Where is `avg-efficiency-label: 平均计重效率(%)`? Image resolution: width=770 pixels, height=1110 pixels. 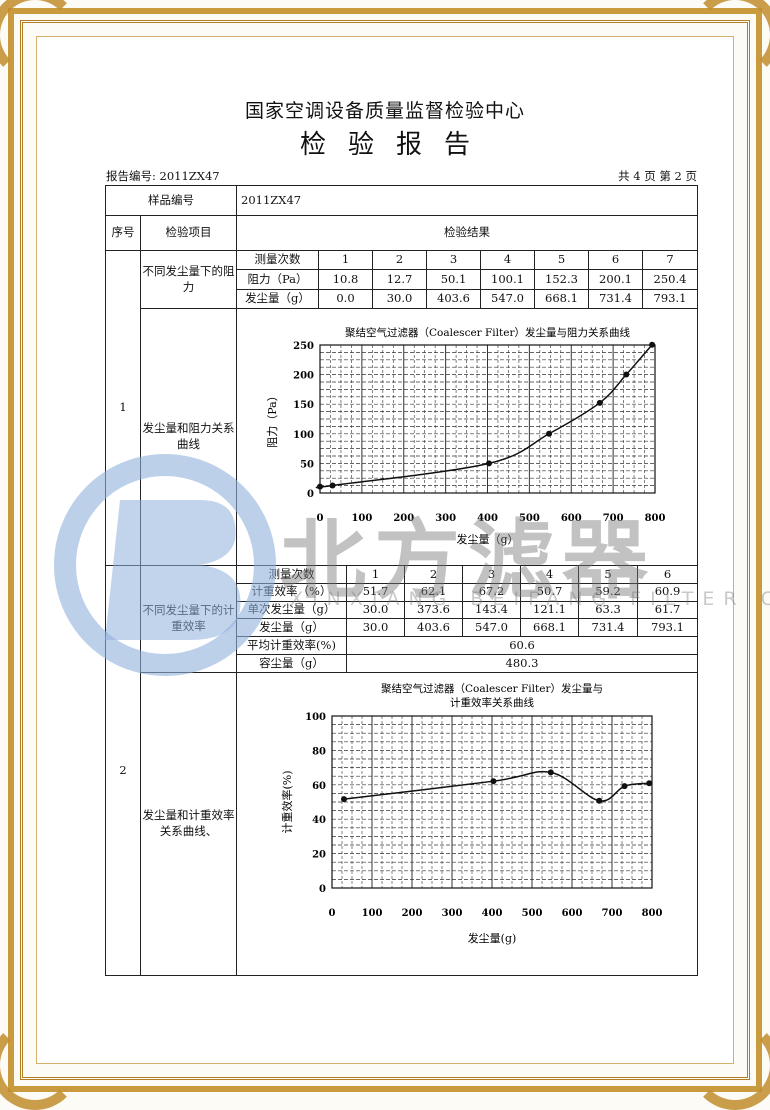 avg-efficiency-label: 平均计重效率(%) is located at coordinates (291, 646).